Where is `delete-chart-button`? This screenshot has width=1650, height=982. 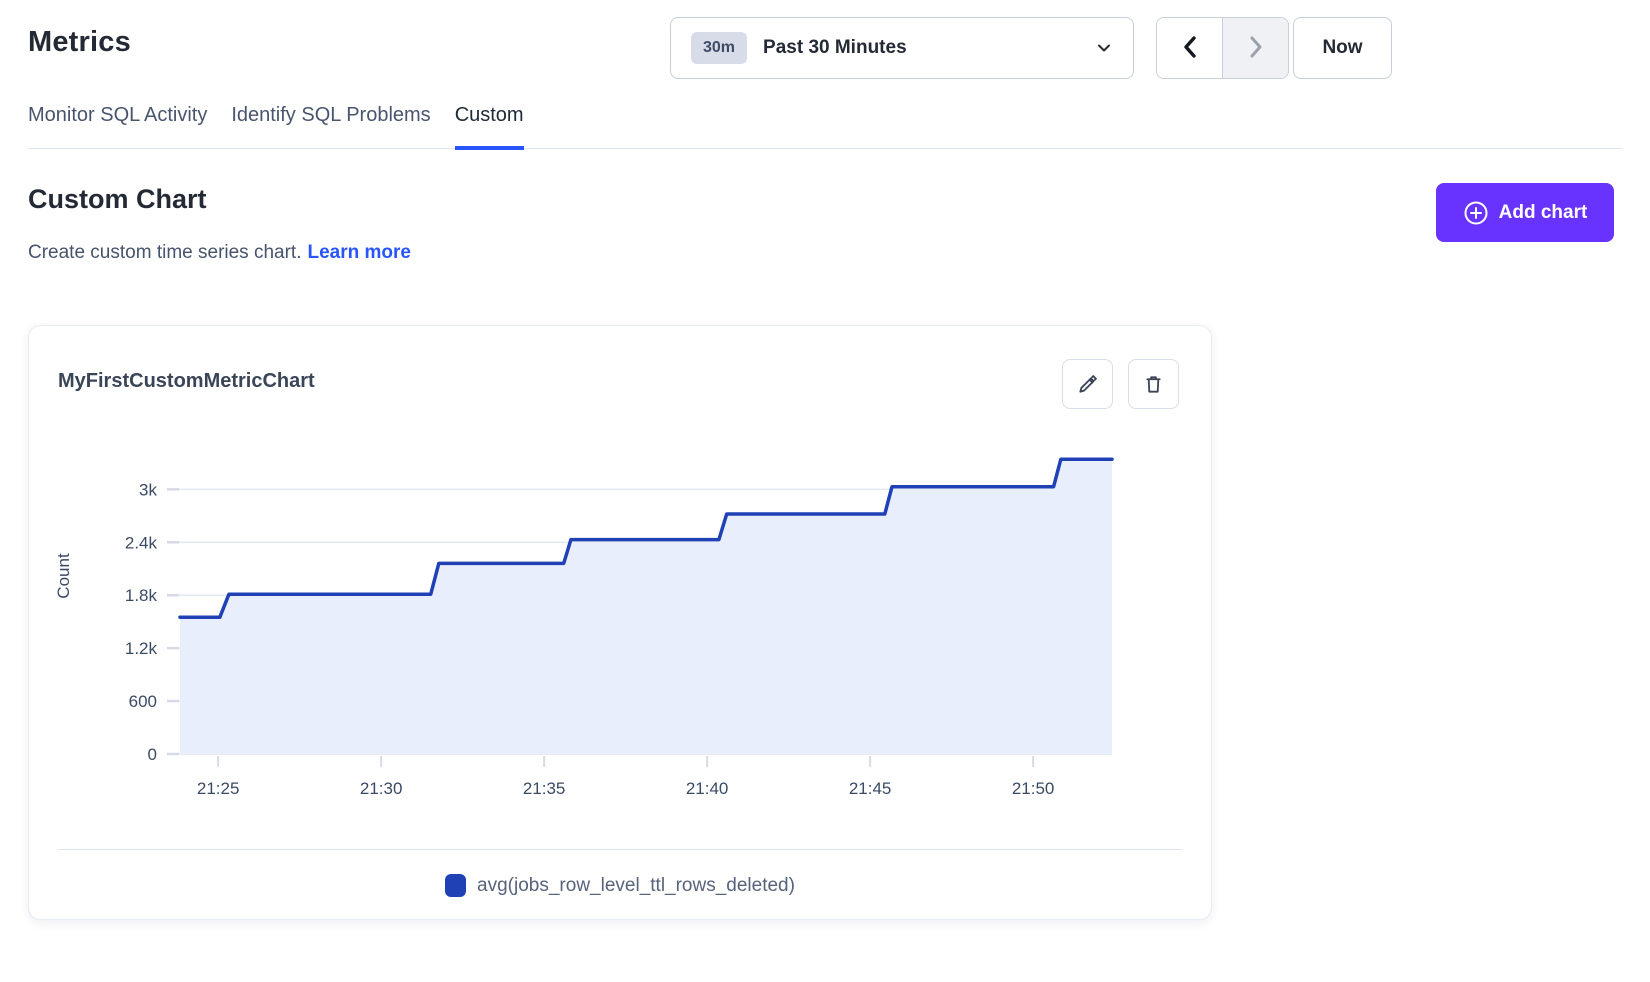 delete-chart-button is located at coordinates (1153, 384).